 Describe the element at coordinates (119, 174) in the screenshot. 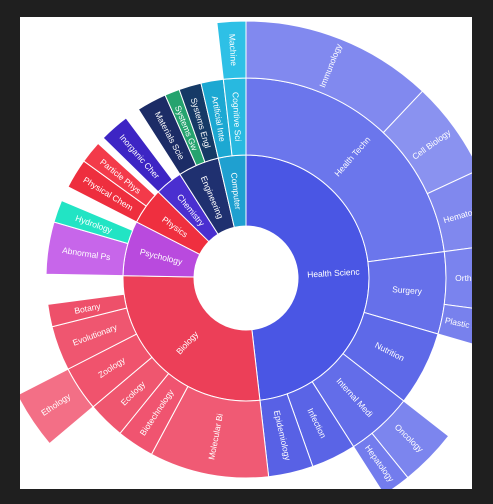

I see `segment-particle` at that location.